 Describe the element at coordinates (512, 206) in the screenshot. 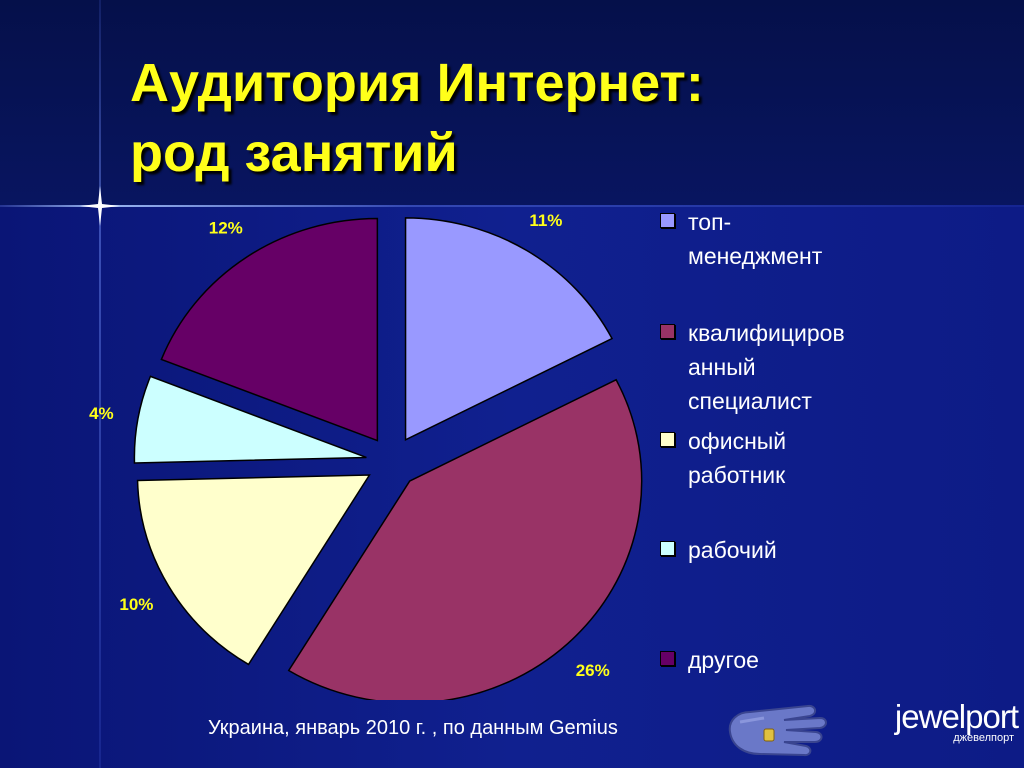

I see `decor-horizontal-line` at that location.